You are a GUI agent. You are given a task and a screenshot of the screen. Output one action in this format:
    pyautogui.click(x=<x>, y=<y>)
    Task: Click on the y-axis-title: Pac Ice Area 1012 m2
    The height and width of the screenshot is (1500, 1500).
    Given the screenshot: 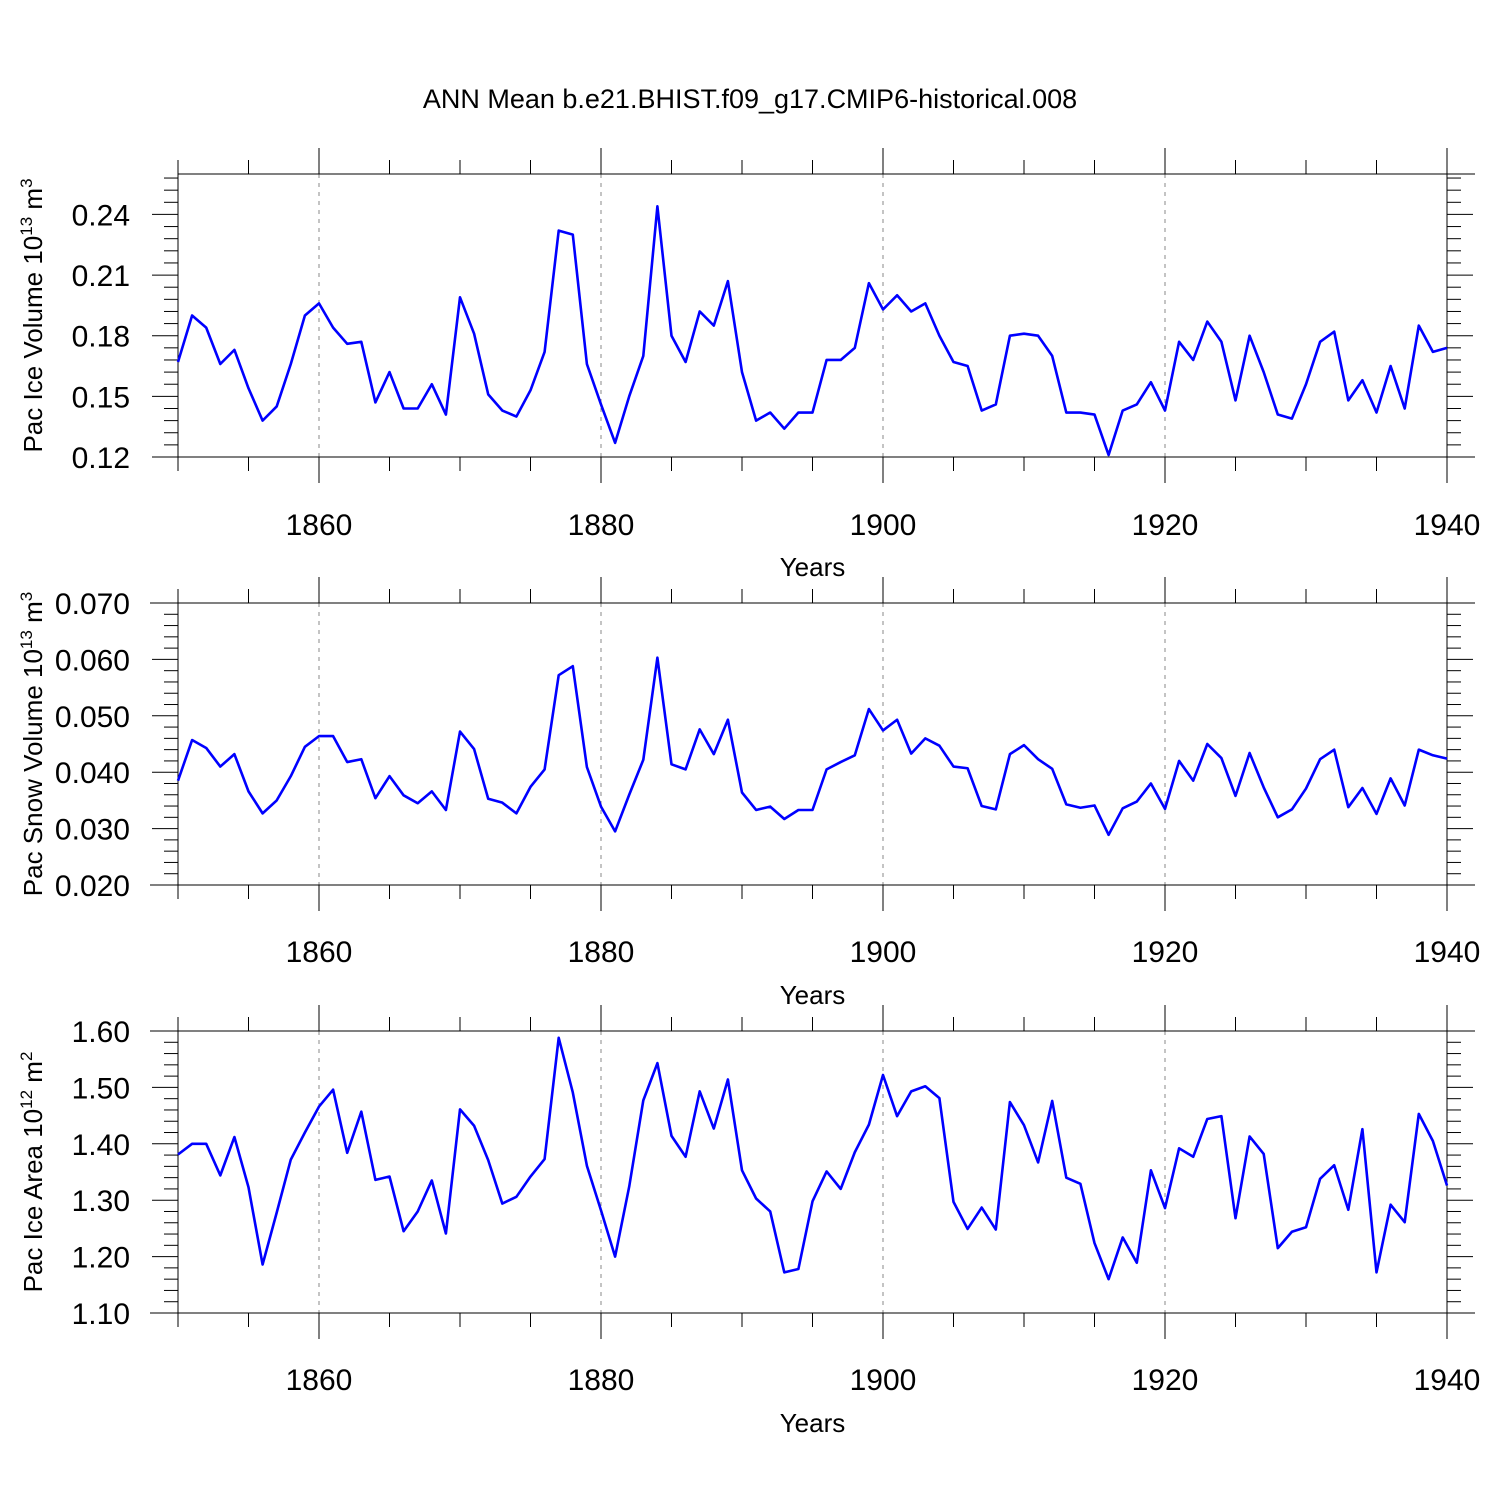 What is the action you would take?
    pyautogui.click(x=32, y=1172)
    